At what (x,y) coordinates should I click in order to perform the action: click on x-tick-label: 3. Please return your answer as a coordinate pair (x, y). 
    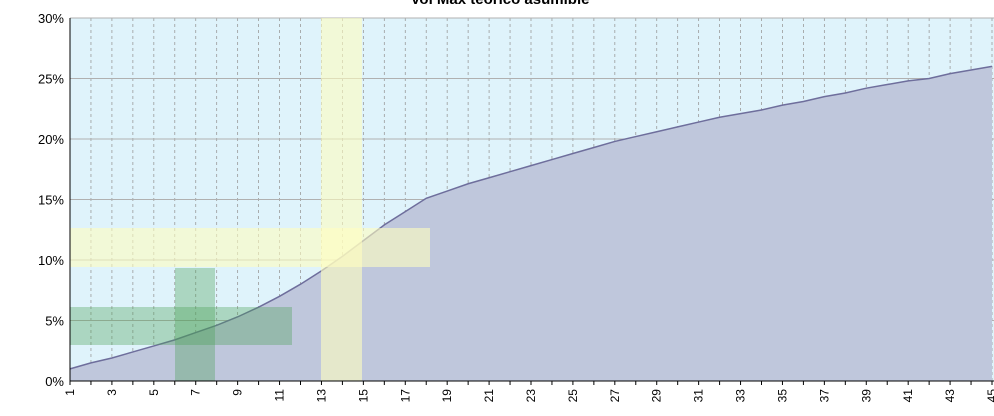
    Looking at the image, I should click on (112, 392).